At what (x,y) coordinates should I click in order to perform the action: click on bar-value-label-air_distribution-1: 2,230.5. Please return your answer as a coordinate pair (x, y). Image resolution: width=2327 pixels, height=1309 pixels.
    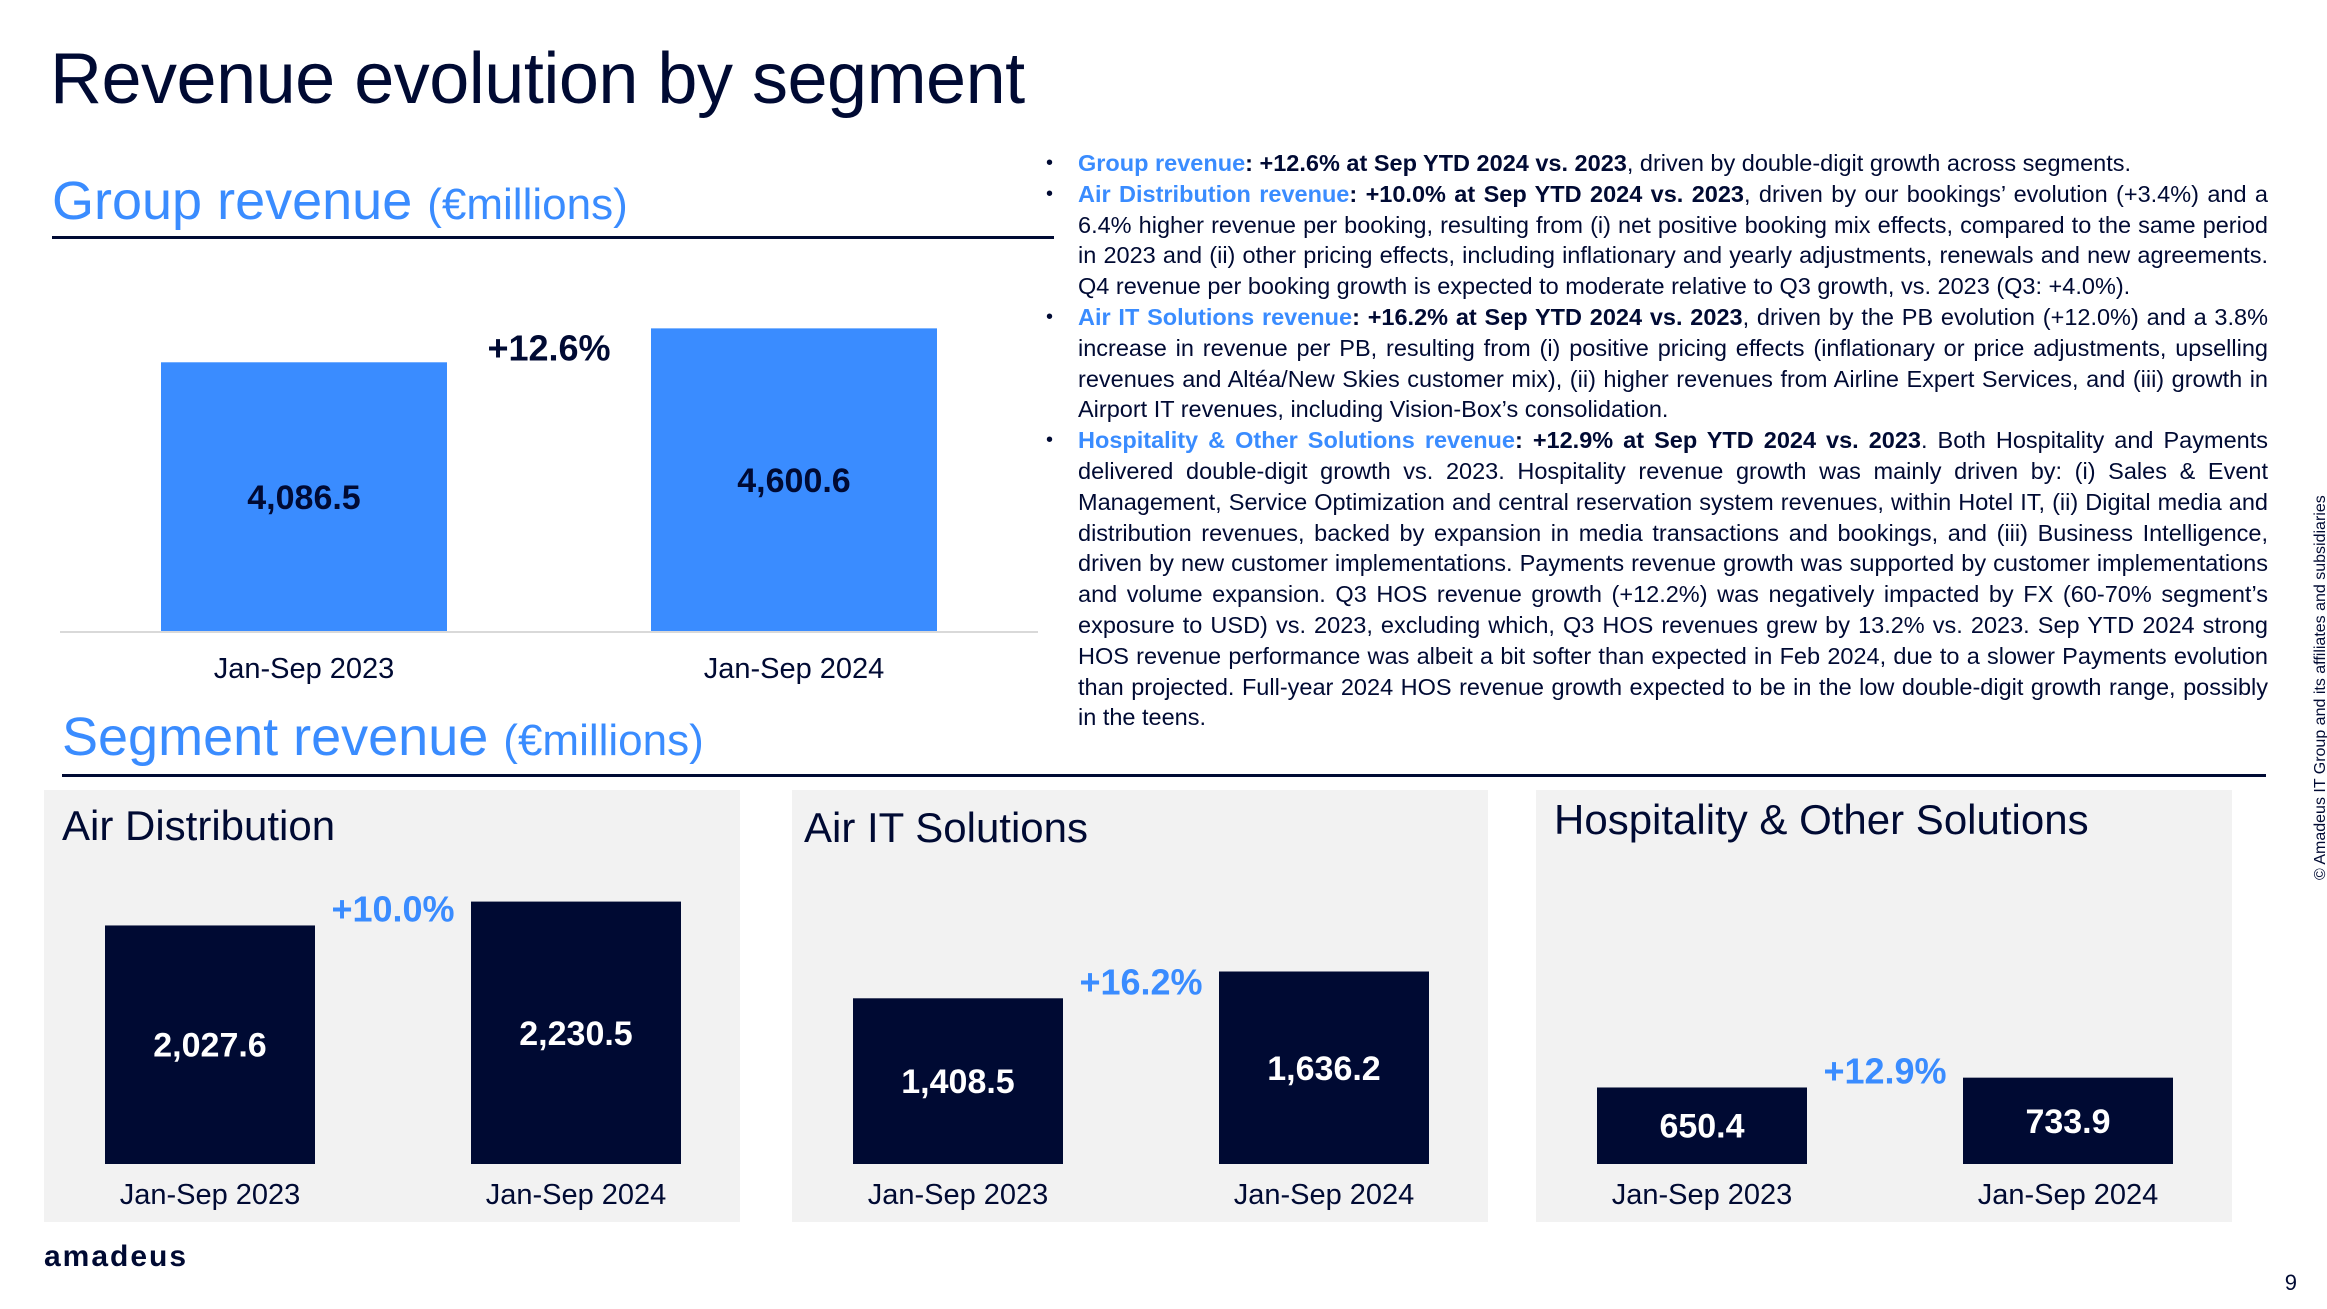
    Looking at the image, I should click on (575, 1034).